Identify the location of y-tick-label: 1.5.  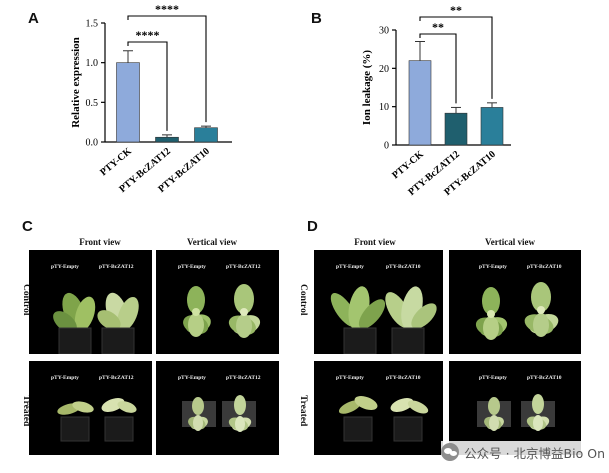
(92, 24).